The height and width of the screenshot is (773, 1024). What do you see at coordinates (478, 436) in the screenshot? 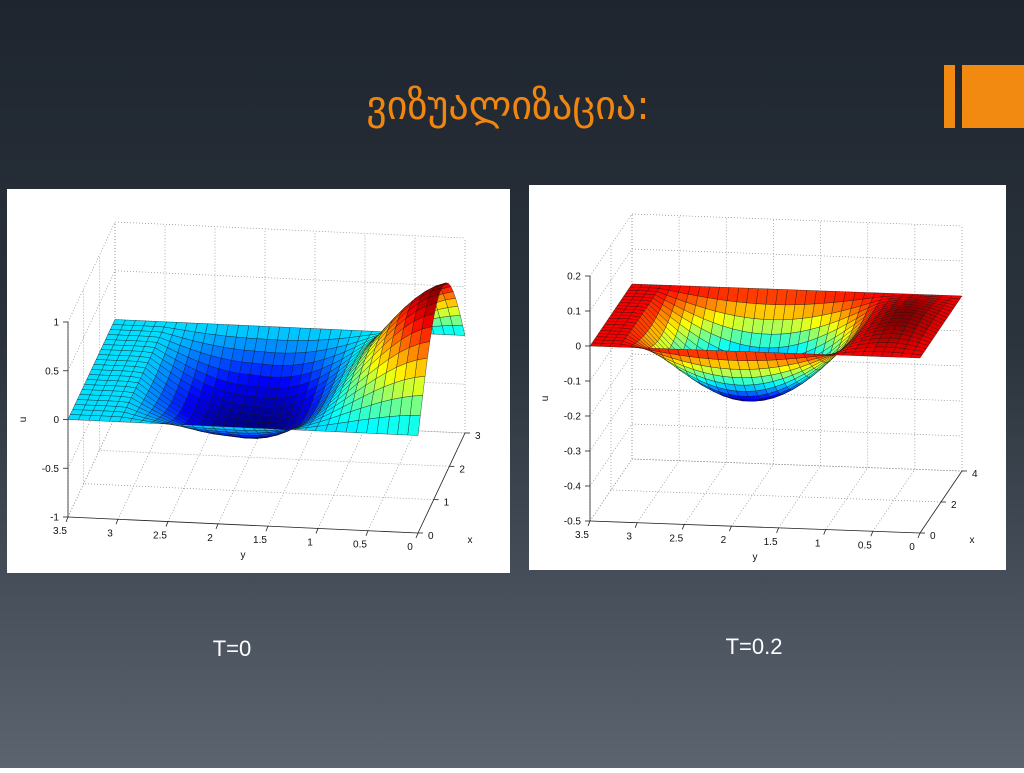
I see `x-tick-label: 3` at bounding box center [478, 436].